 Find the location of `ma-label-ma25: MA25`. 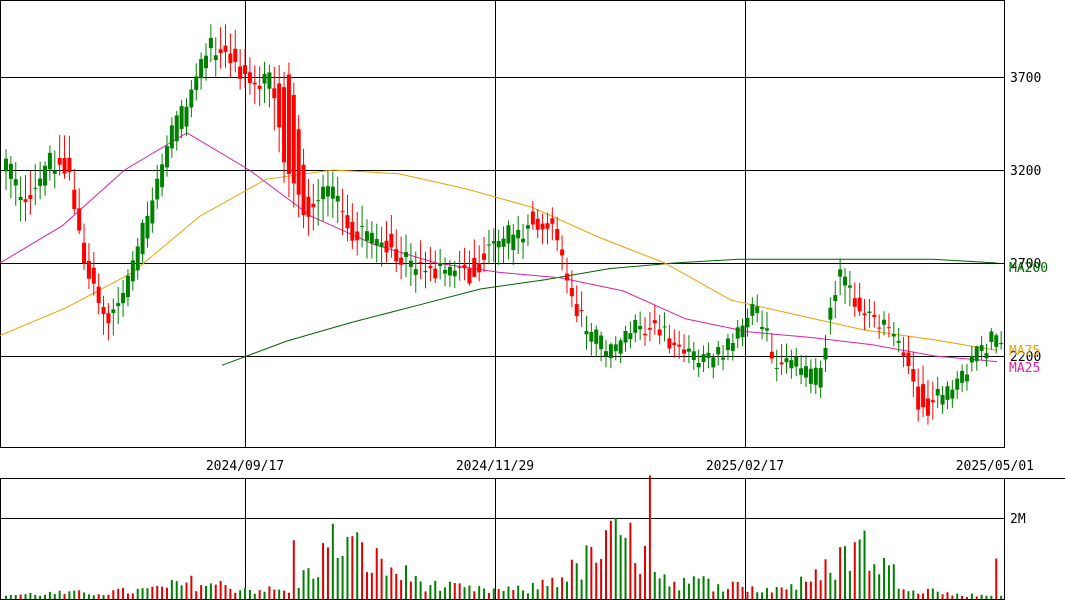

ma-label-ma25: MA25 is located at coordinates (1024, 368).